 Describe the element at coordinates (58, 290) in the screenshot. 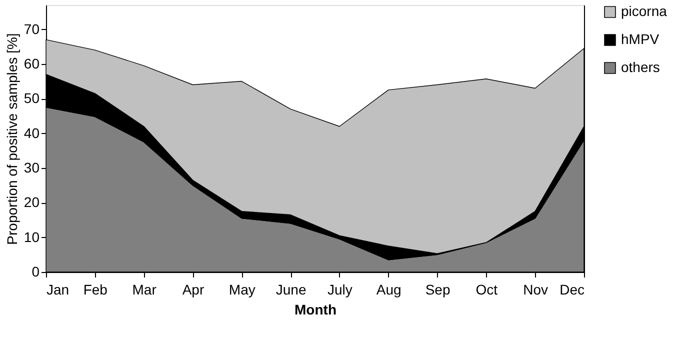

I see `x-tick-label: Jan` at that location.